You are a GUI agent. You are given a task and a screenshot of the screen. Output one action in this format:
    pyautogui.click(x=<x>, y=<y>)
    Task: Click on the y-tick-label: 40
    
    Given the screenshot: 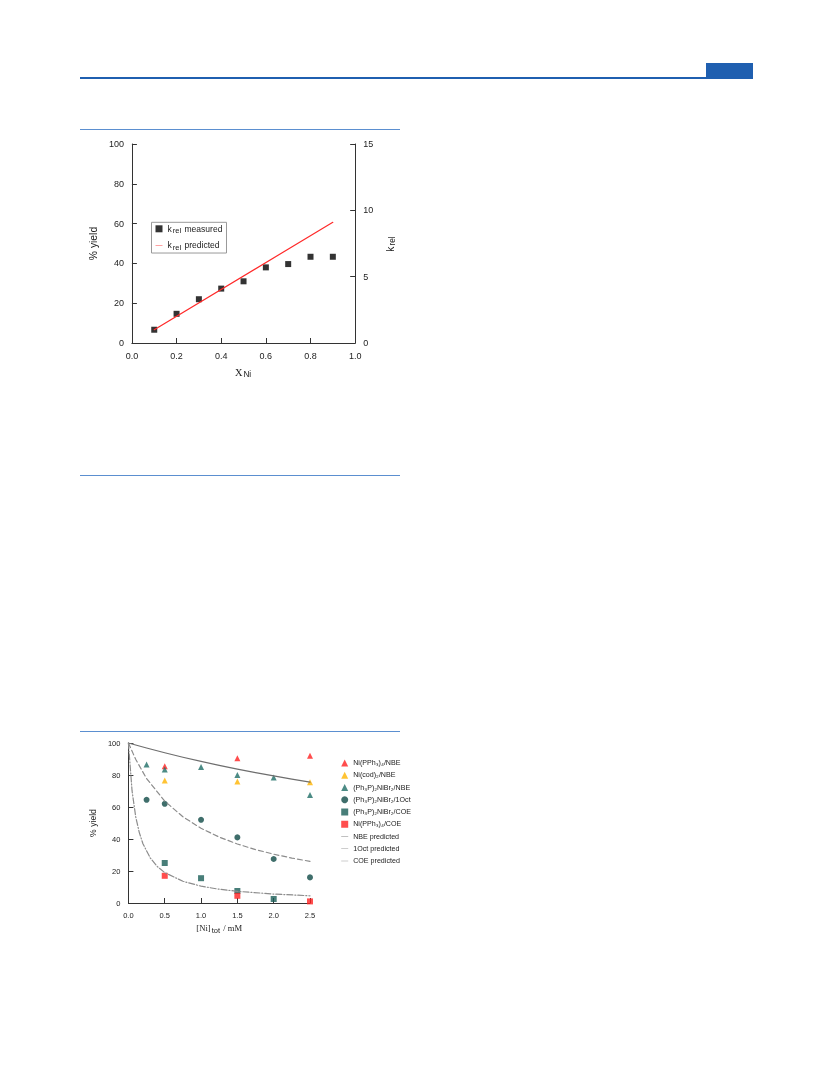 What is the action you would take?
    pyautogui.click(x=118, y=263)
    